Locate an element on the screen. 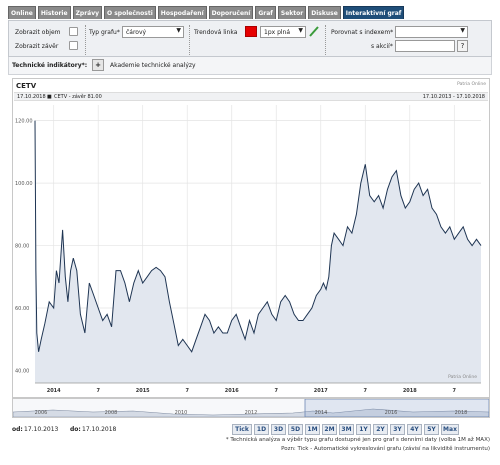 The height and width of the screenshot is (465, 500). period-button-1d: 1D is located at coordinates (261, 429).